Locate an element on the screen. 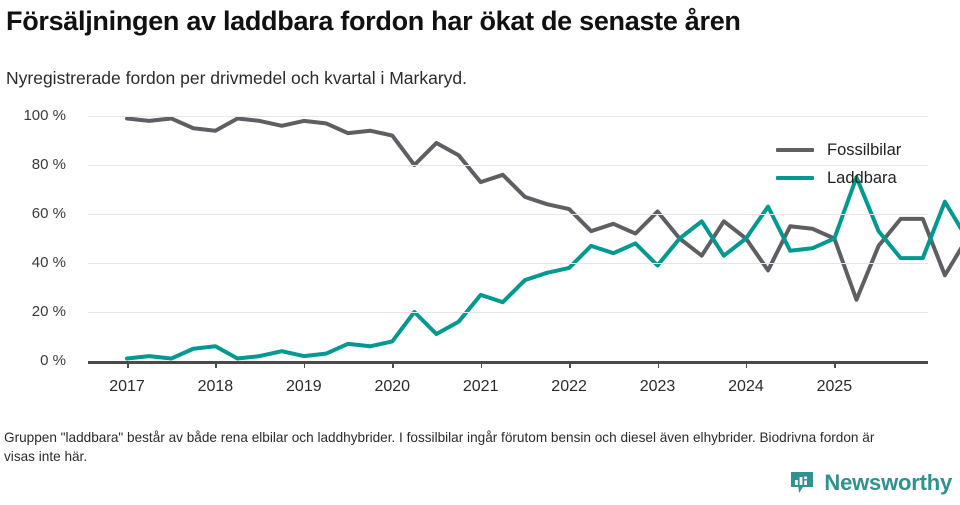 The image size is (960, 505). y-axis-tick-label: 100 % is located at coordinates (44, 115).